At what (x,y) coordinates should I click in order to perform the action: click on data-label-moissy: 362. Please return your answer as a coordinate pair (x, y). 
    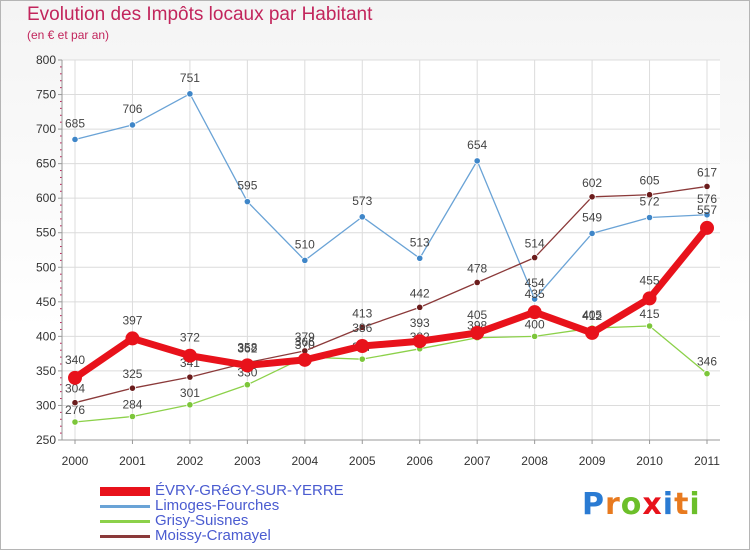
    Looking at the image, I should click on (247, 349).